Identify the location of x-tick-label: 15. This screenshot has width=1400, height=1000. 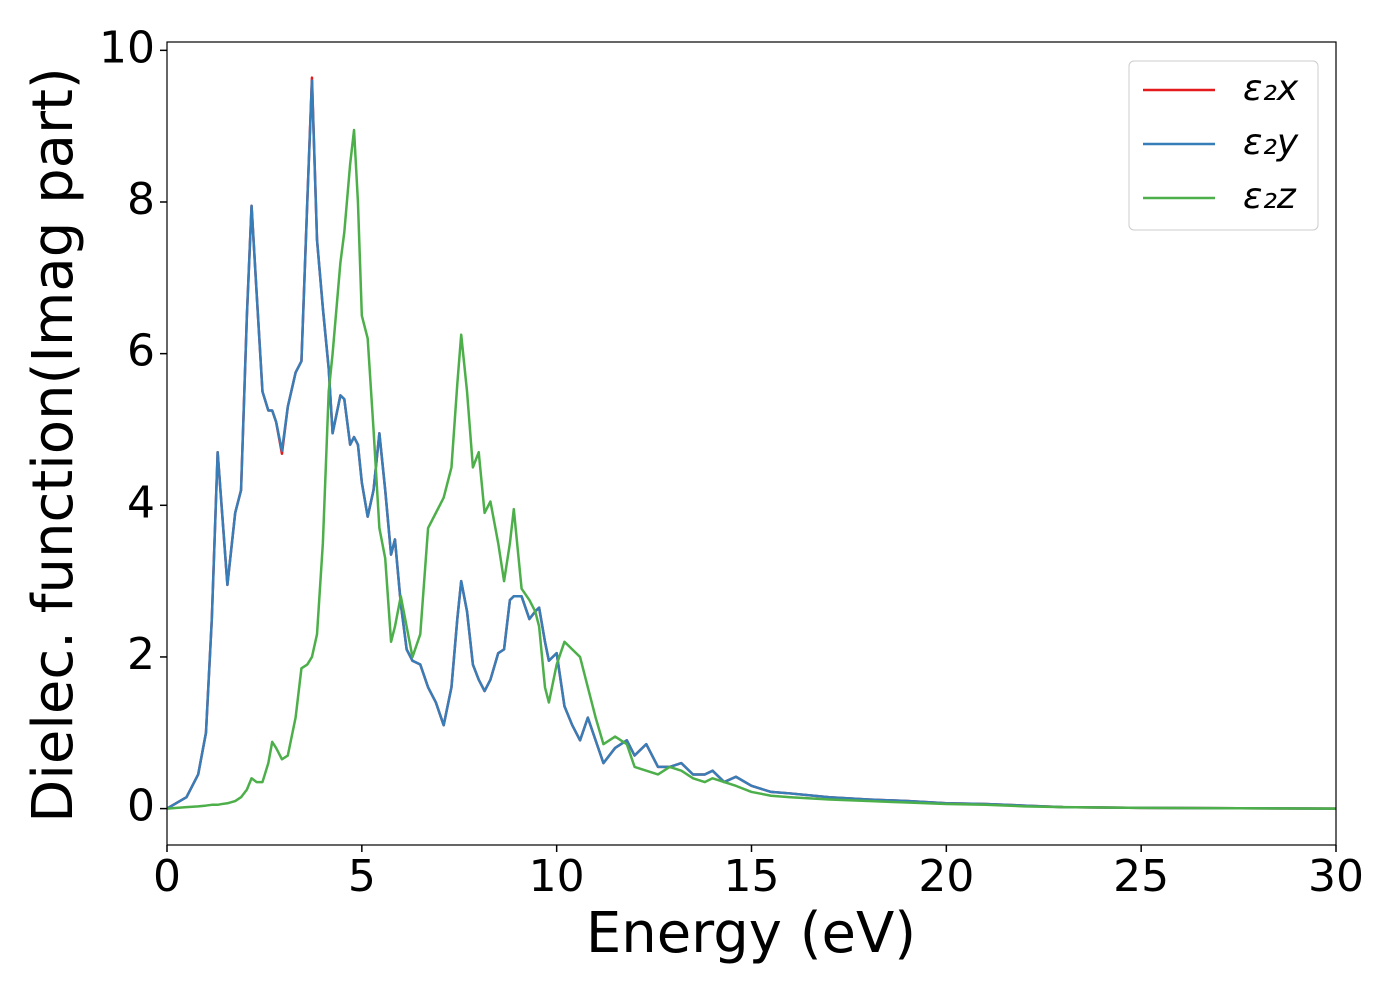
(752, 876).